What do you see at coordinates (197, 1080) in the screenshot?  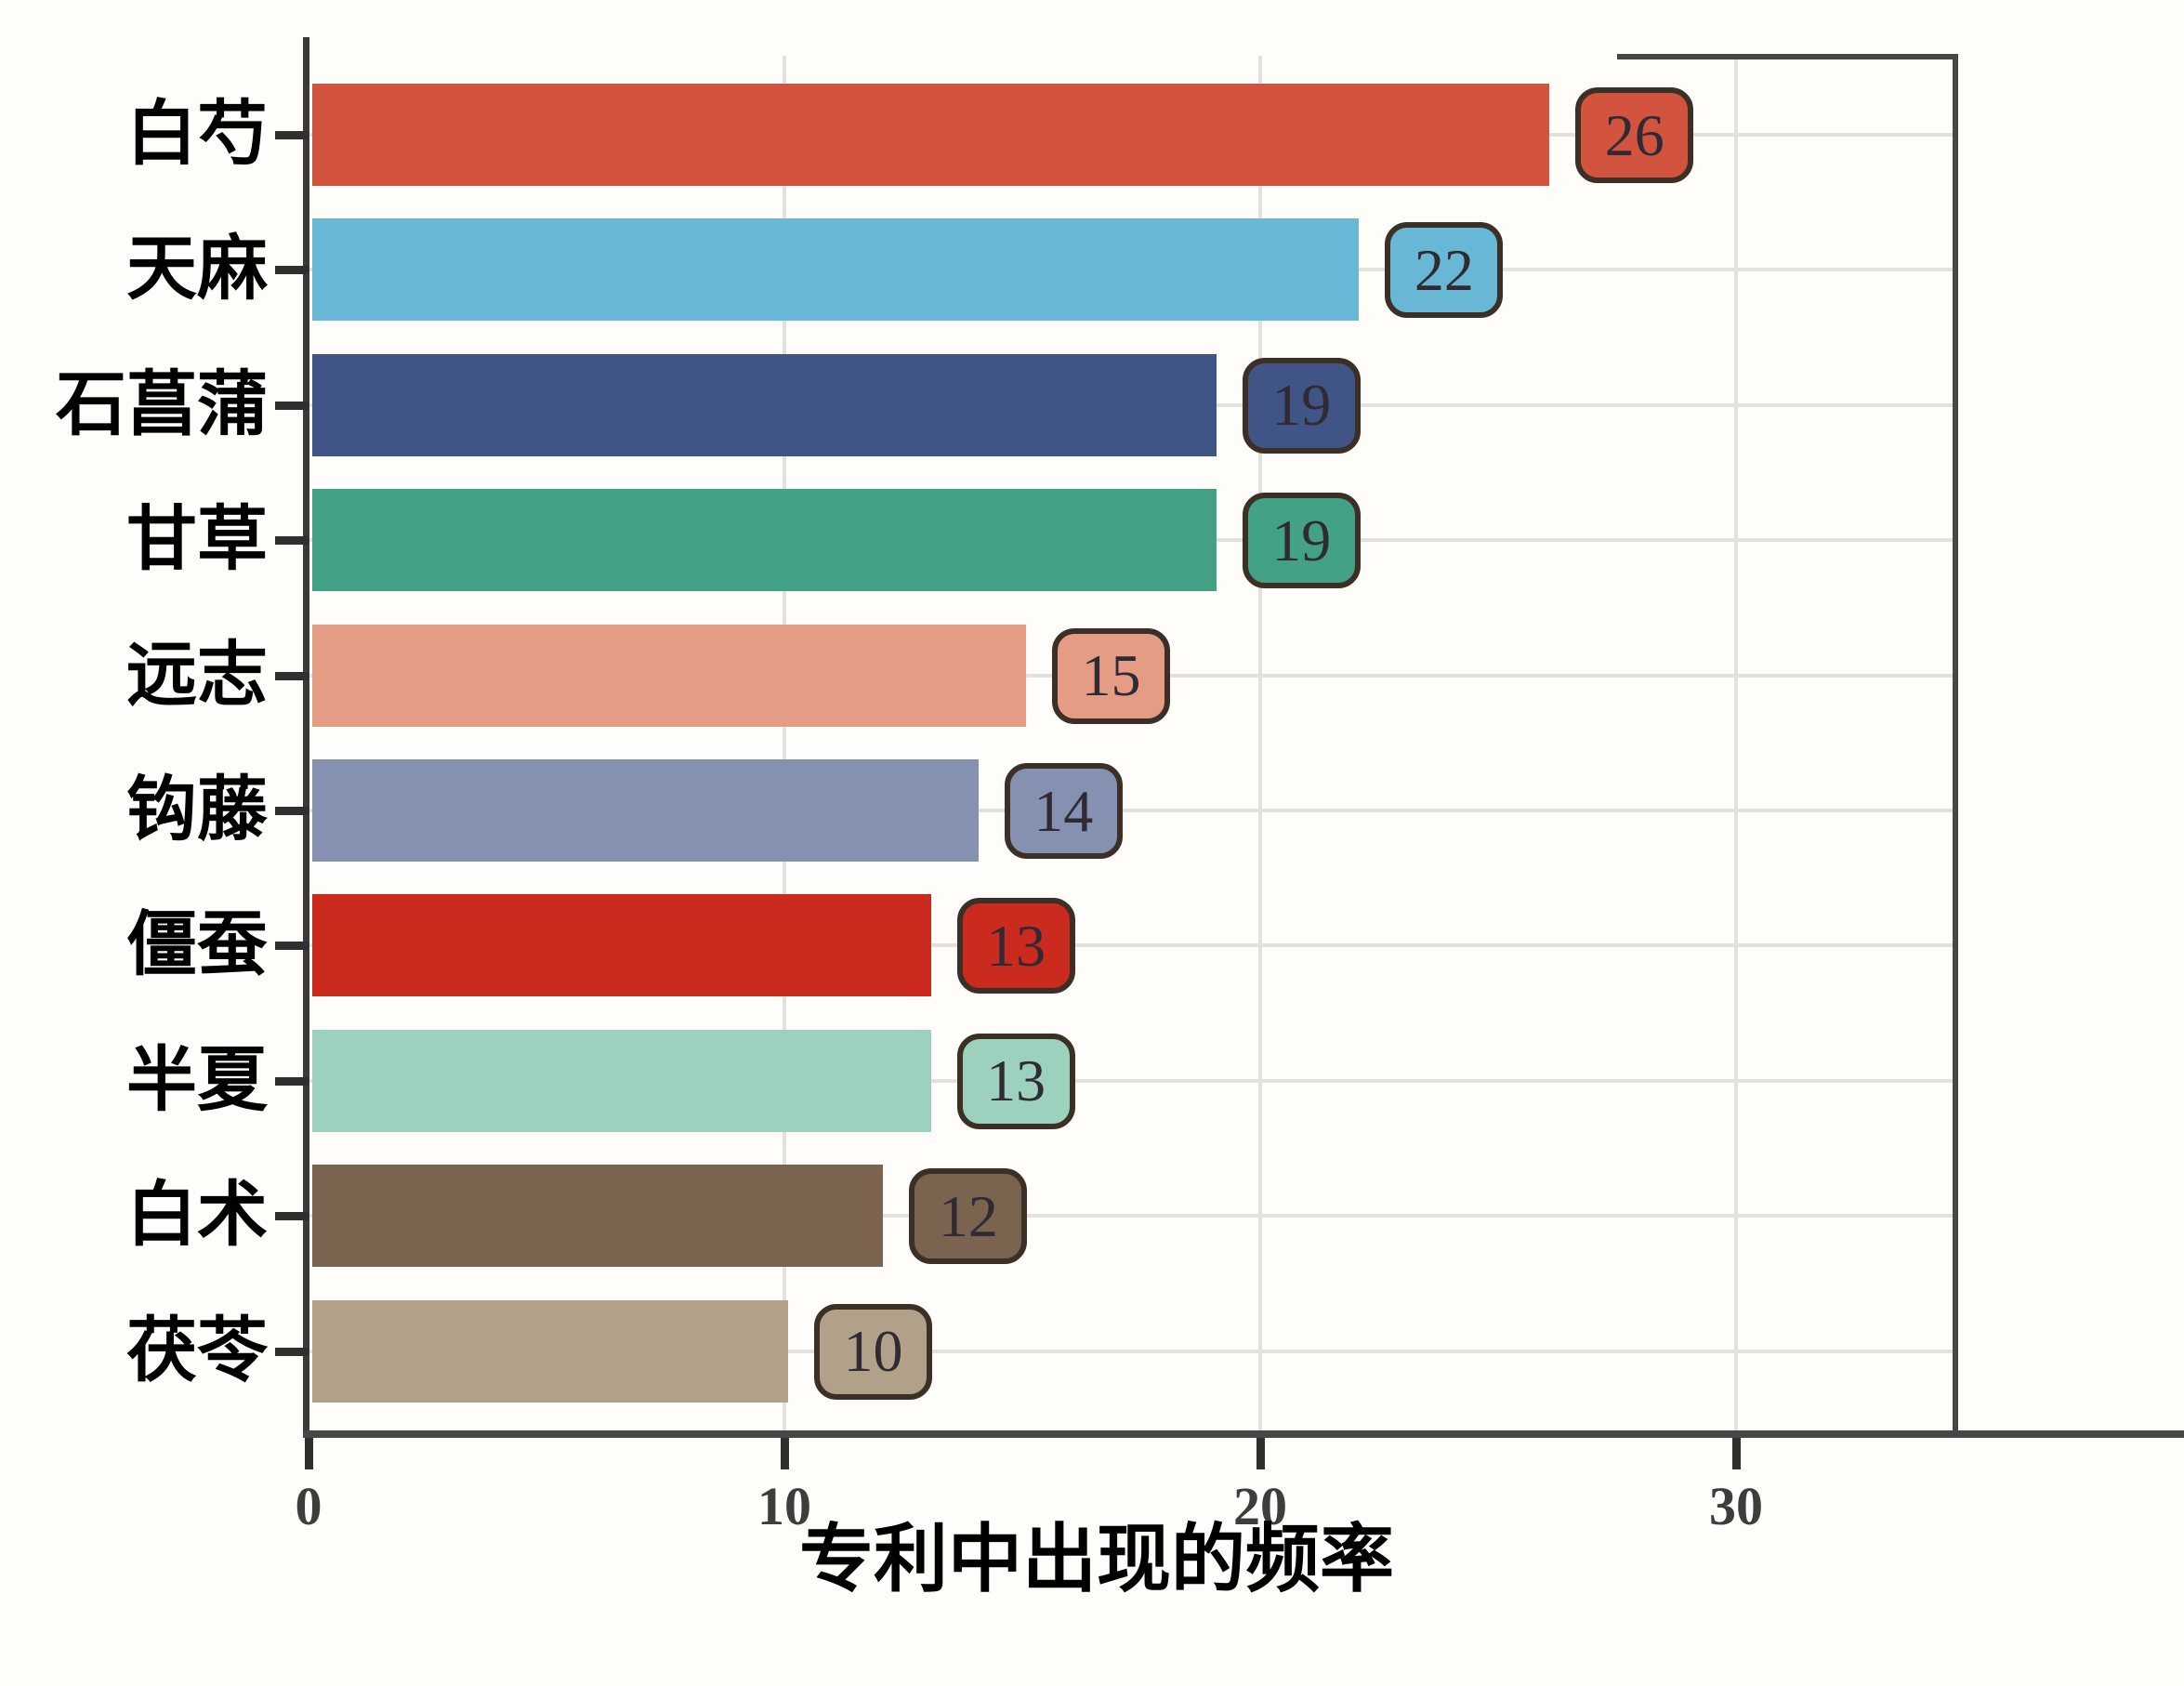 I see `category-label: 半夏` at bounding box center [197, 1080].